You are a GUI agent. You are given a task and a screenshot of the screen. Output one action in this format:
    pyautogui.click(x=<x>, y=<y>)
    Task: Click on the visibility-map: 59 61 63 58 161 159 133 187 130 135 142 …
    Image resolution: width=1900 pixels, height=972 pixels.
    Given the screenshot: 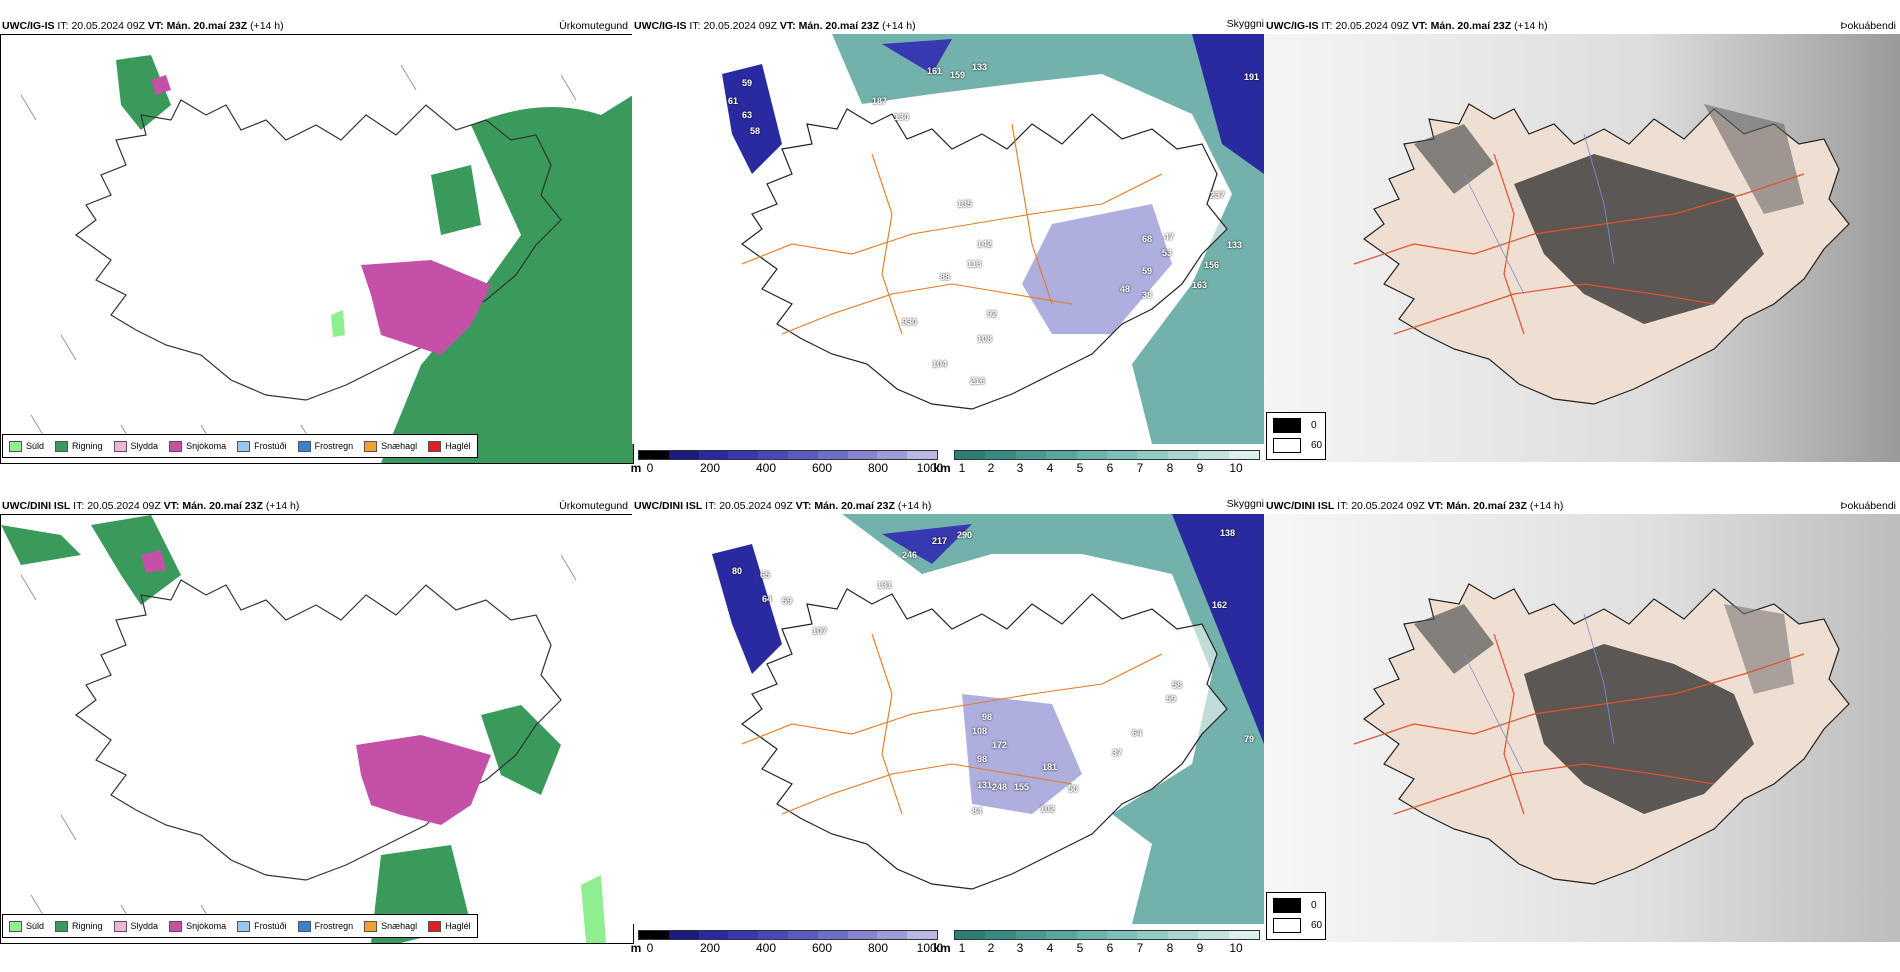 What is the action you would take?
    pyautogui.click(x=948, y=248)
    